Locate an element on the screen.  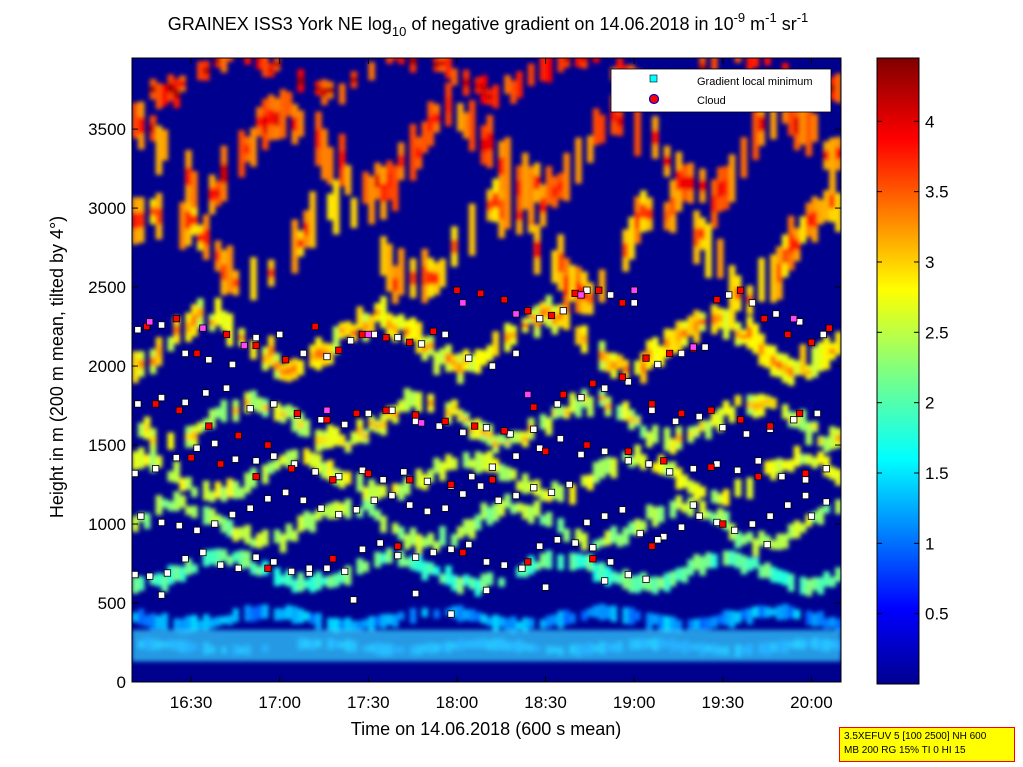
x-tick-label: 19:00 is located at coordinates (634, 702).